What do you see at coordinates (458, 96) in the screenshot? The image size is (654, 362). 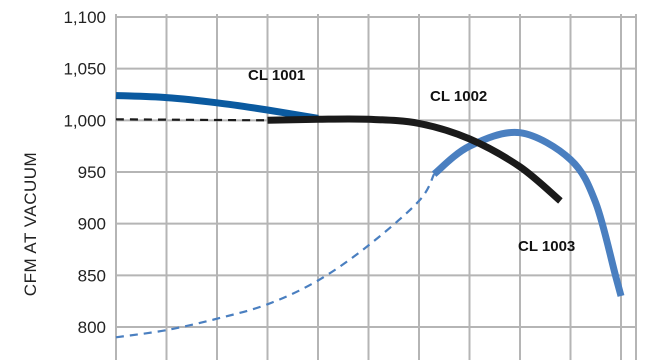 I see `label-cl-1002: CL 1002` at bounding box center [458, 96].